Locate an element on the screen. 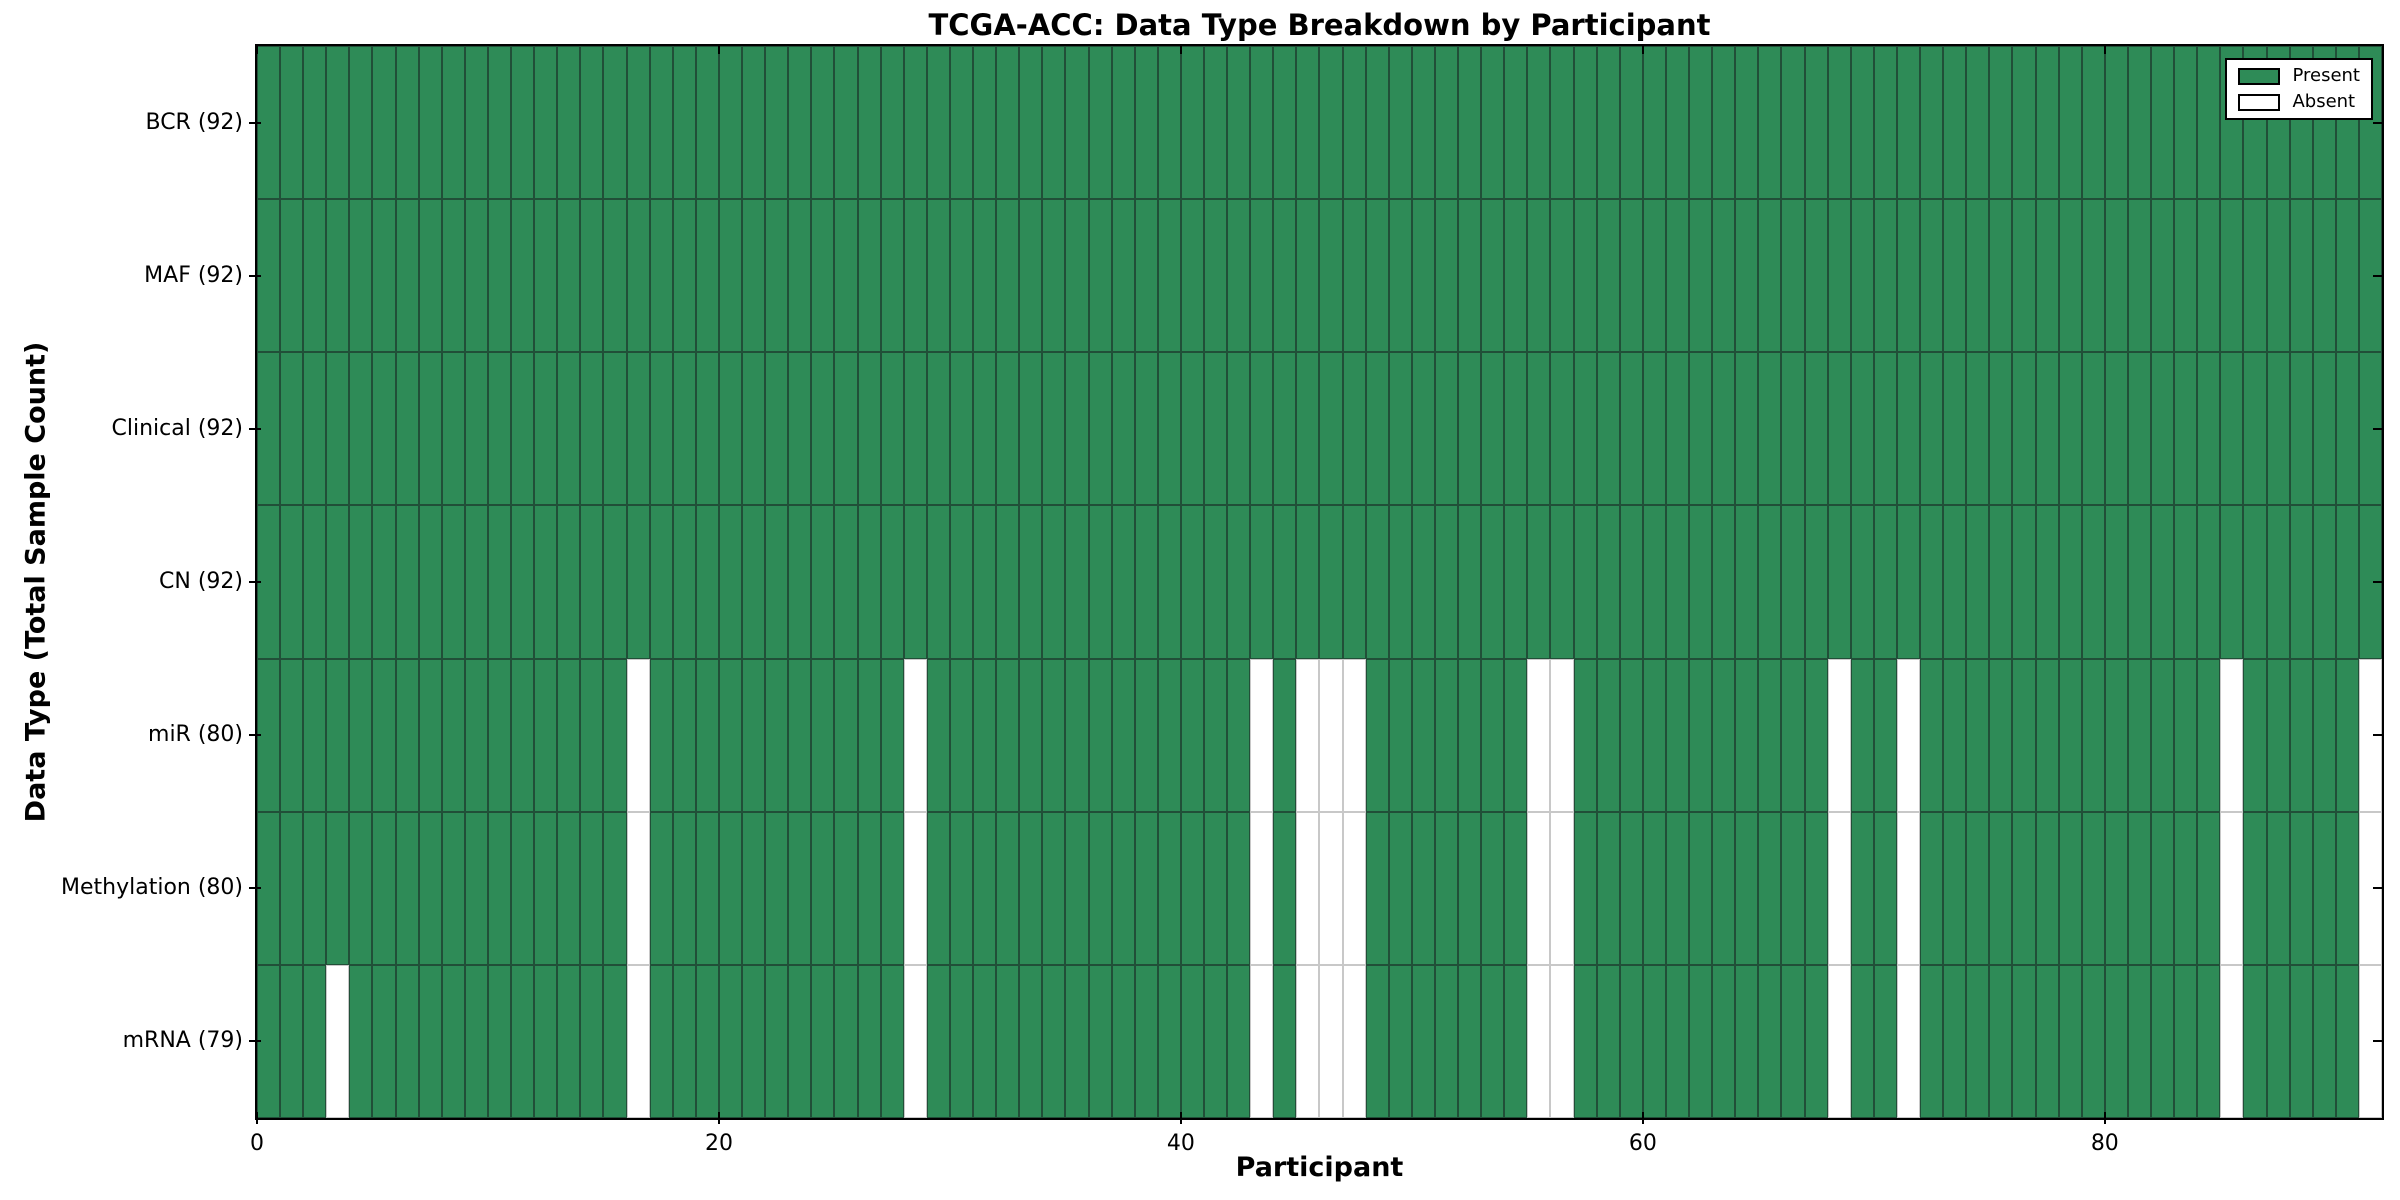 The width and height of the screenshot is (2400, 1200). y-tick-mark is located at coordinates (255, 735).